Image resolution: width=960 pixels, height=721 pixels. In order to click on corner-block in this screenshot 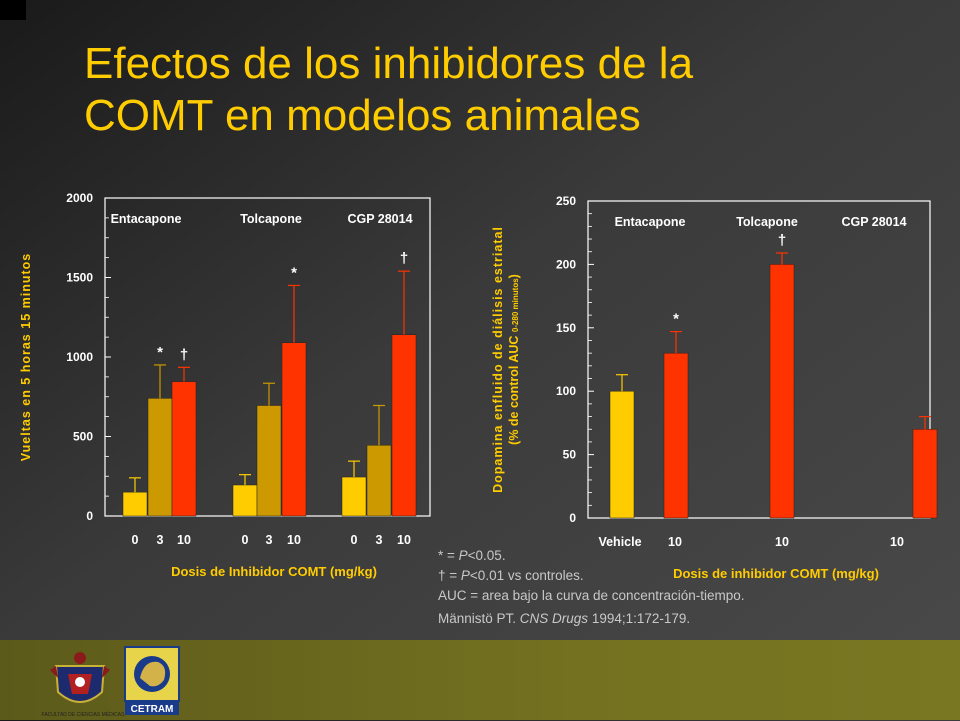, I will do `click(13, 10)`.